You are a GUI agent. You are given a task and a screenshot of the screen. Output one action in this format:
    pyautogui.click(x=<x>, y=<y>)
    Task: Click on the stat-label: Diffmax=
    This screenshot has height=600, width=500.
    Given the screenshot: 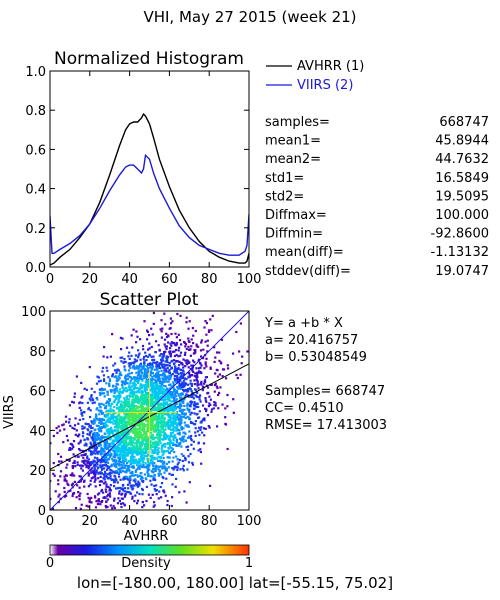 What is the action you would take?
    pyautogui.click(x=296, y=215)
    